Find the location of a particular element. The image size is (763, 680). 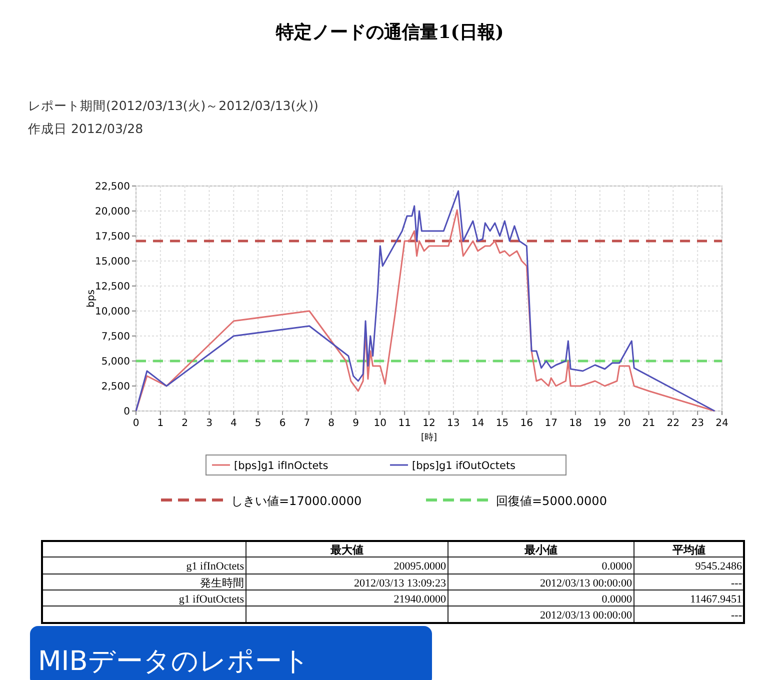

x-tick-label: 13 is located at coordinates (453, 423).